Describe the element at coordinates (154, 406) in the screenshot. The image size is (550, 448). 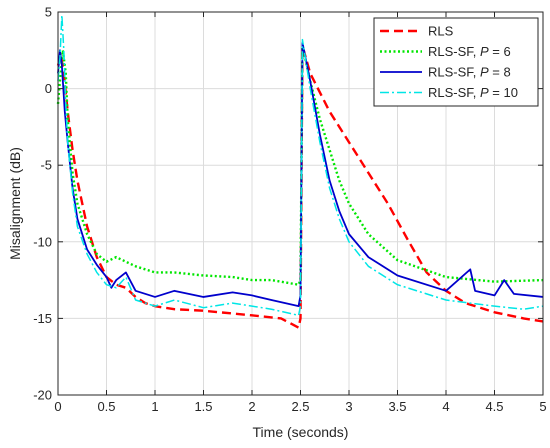
I see `x-tick-label: 1` at that location.